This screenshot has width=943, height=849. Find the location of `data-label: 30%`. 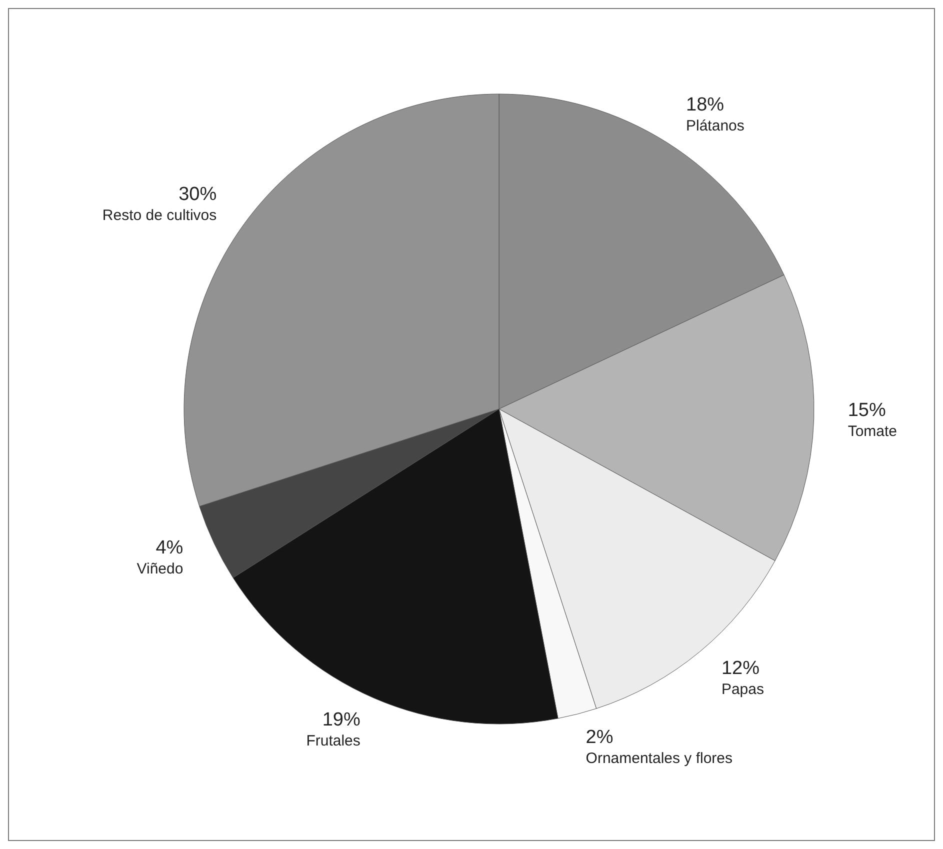

data-label: 30% is located at coordinates (197, 194).